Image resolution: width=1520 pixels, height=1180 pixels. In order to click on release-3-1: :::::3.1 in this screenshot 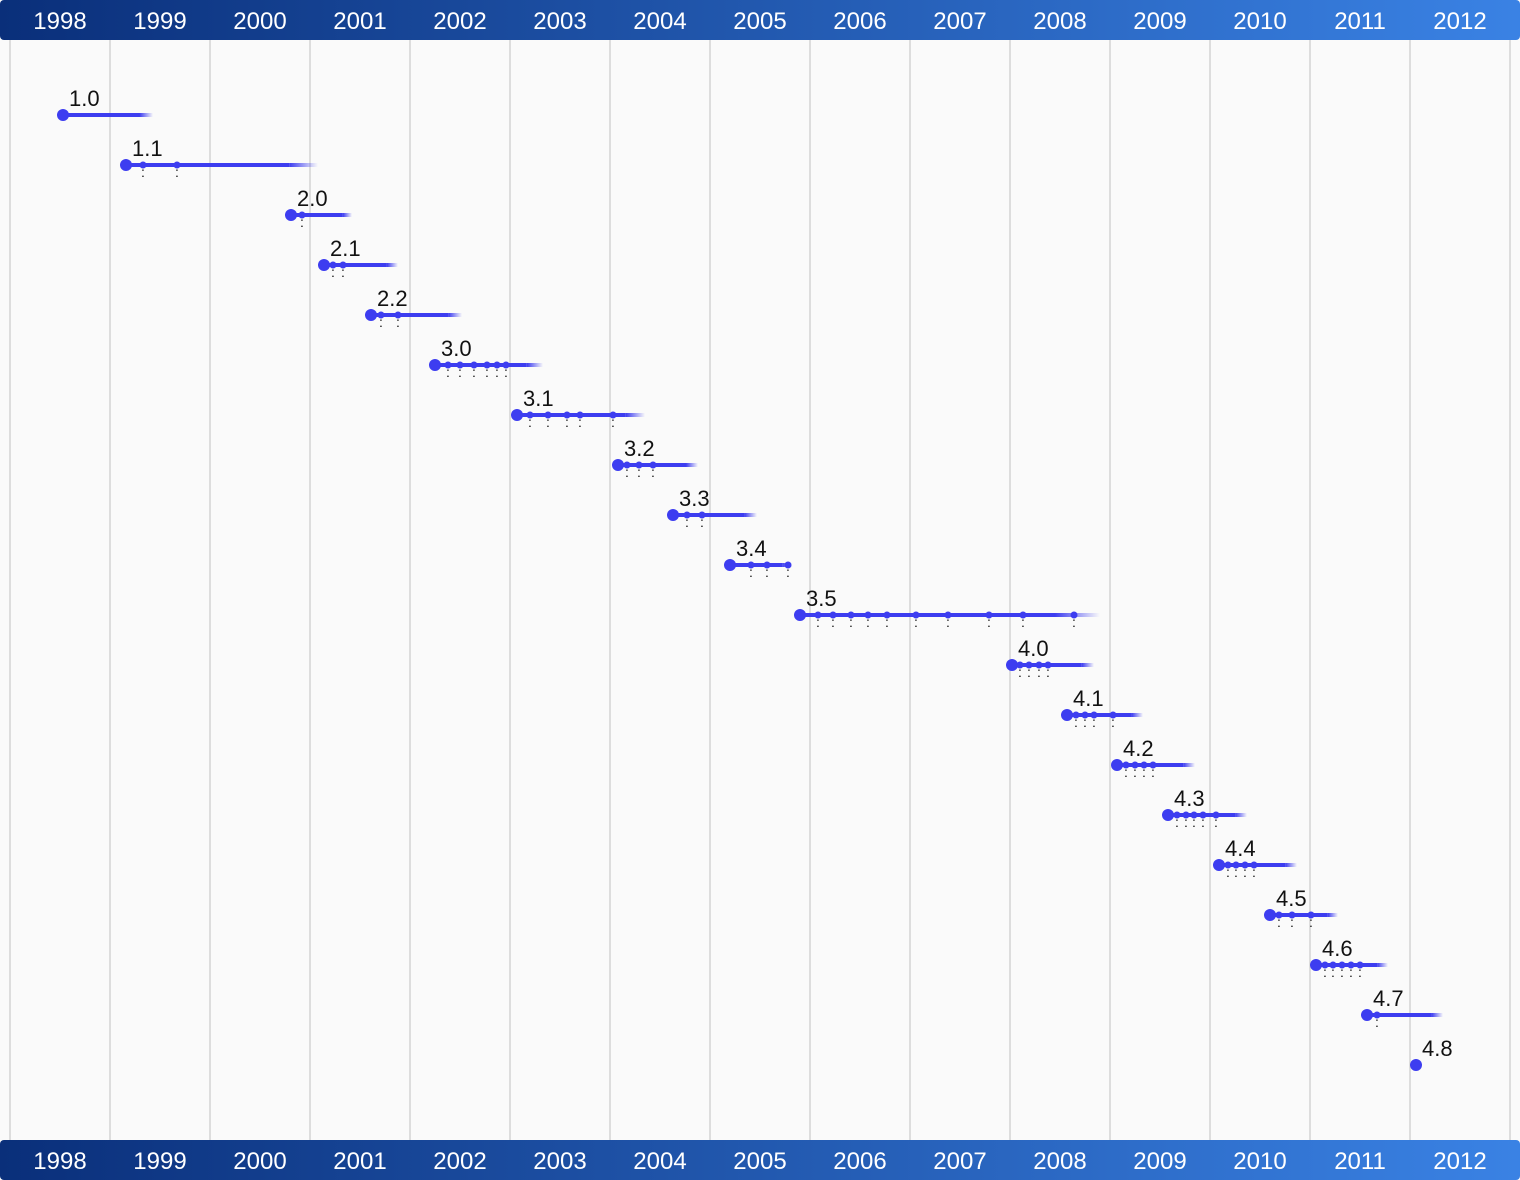, I will do `click(578, 408)`.